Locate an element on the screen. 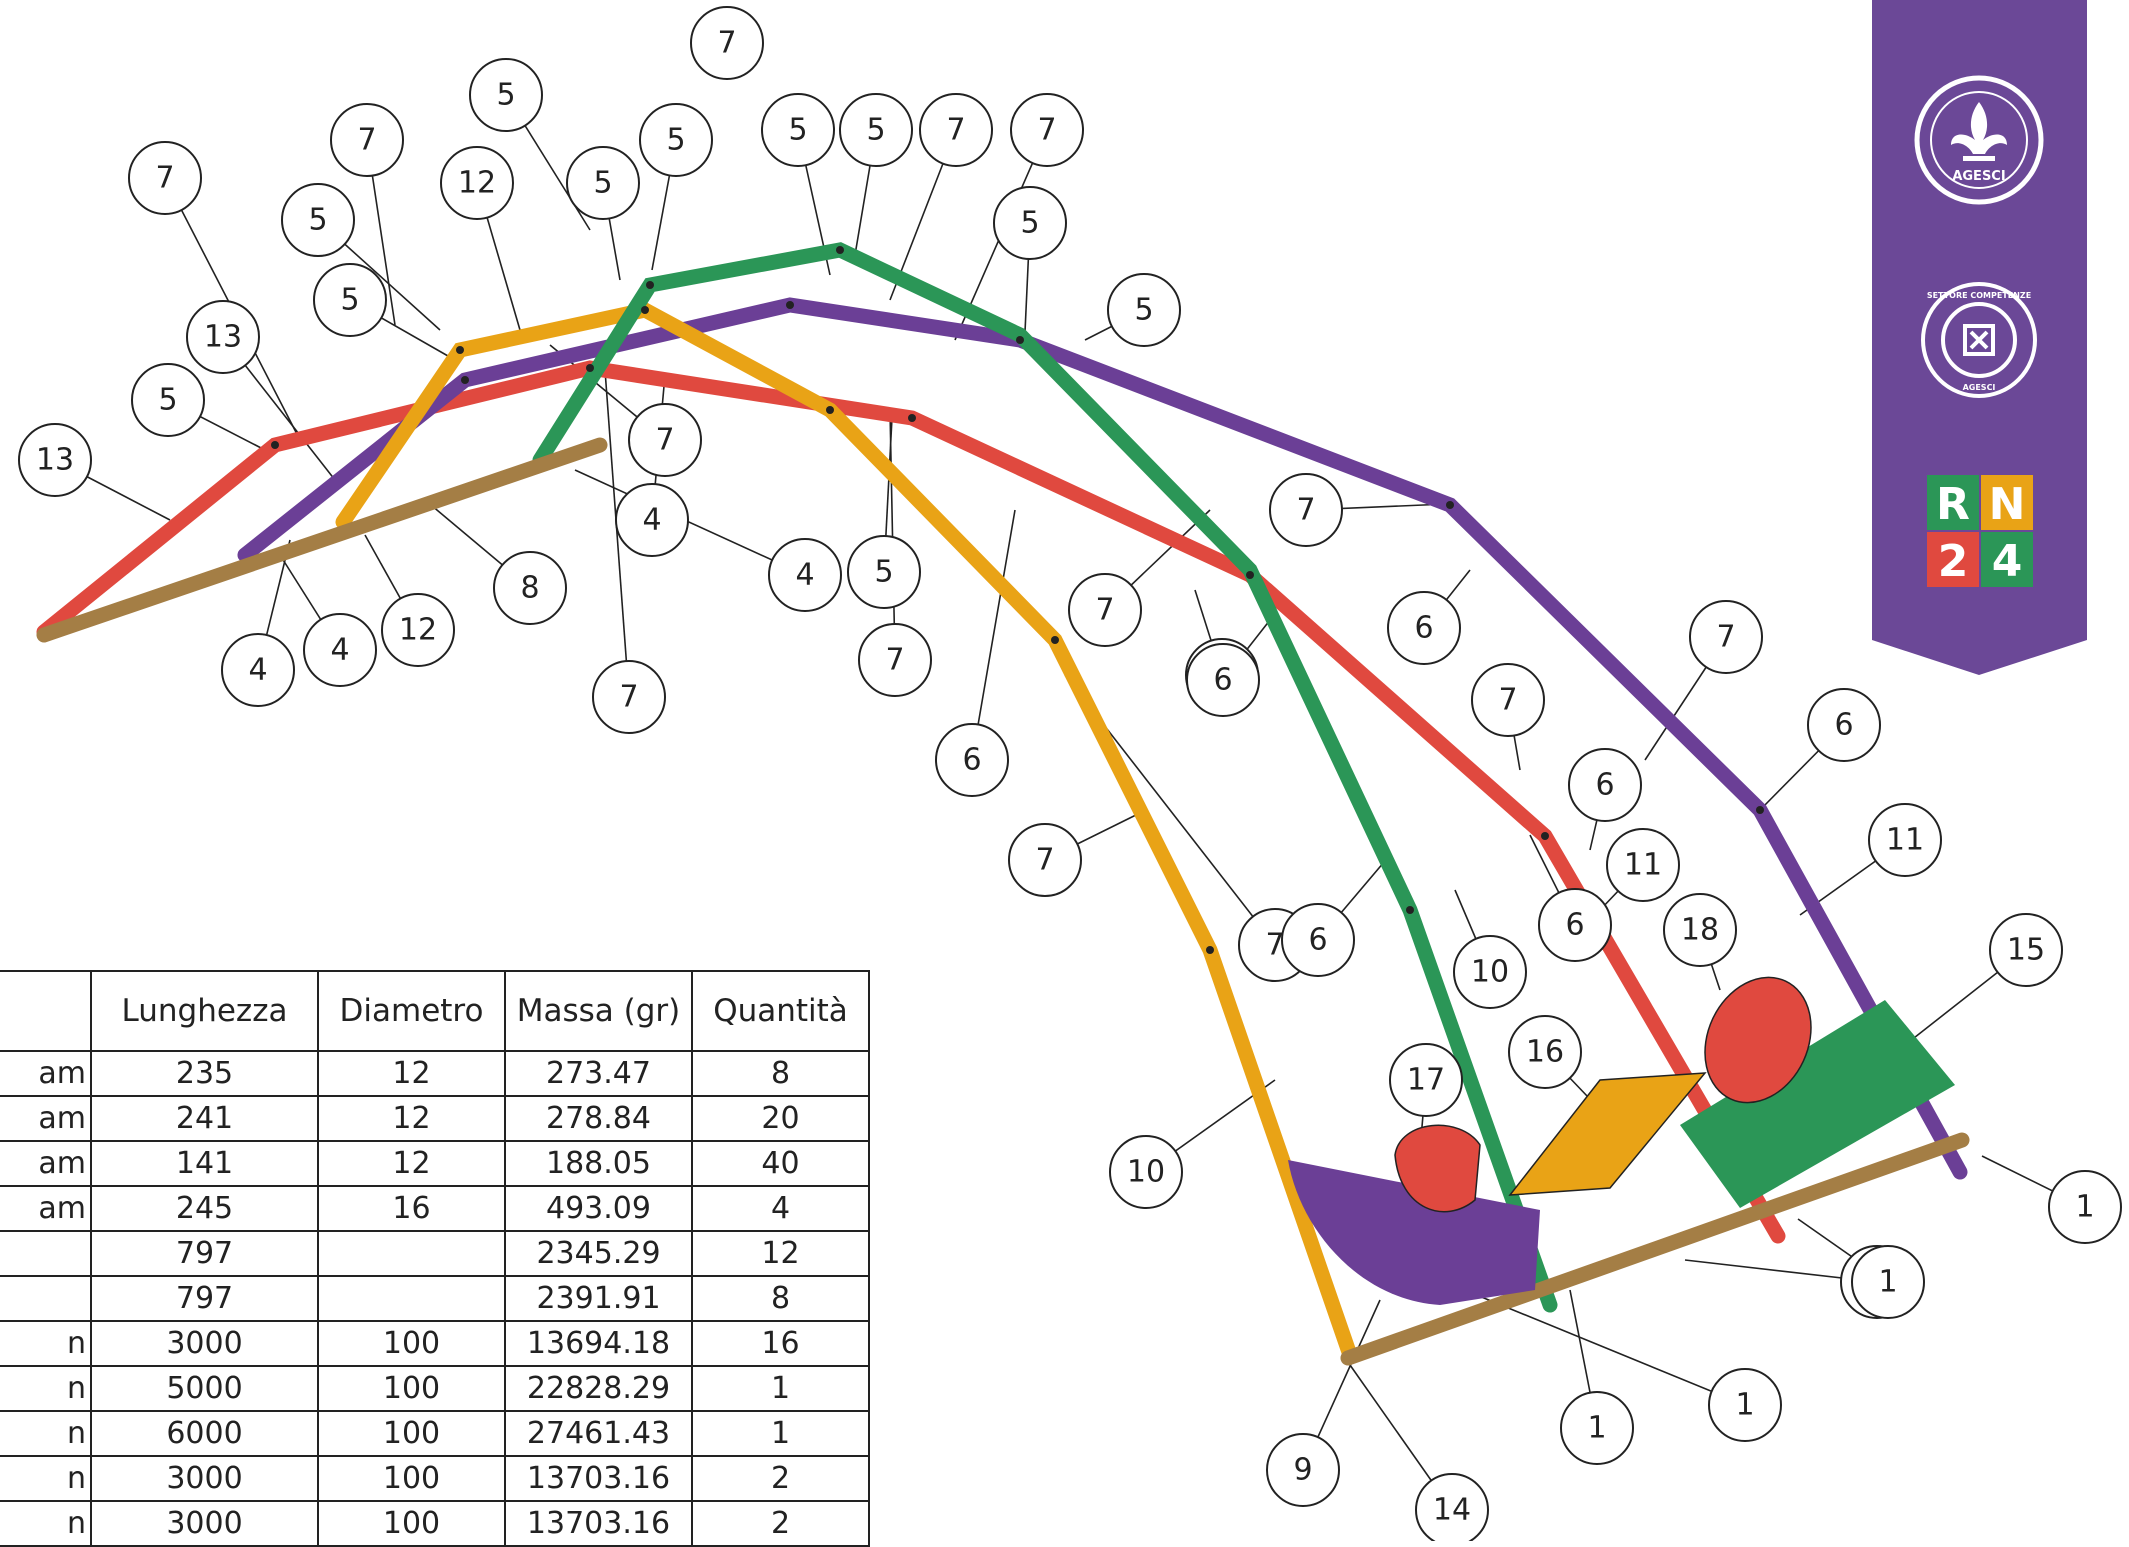  balloon-label: 8 is located at coordinates (529, 588).